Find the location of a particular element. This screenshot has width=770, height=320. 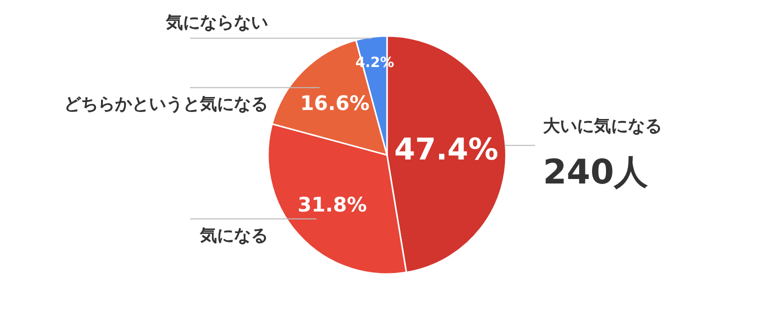

data-label: 47.4% is located at coordinates (446, 150).